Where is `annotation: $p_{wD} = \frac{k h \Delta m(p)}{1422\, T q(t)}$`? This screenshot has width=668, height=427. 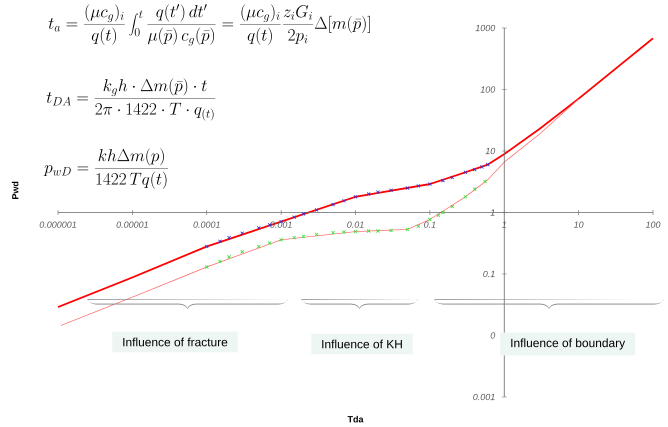 annotation: $p_{wD} = \frac{k h \Delta m(p)}{1422\, T q(t)}$ is located at coordinates (106, 168).